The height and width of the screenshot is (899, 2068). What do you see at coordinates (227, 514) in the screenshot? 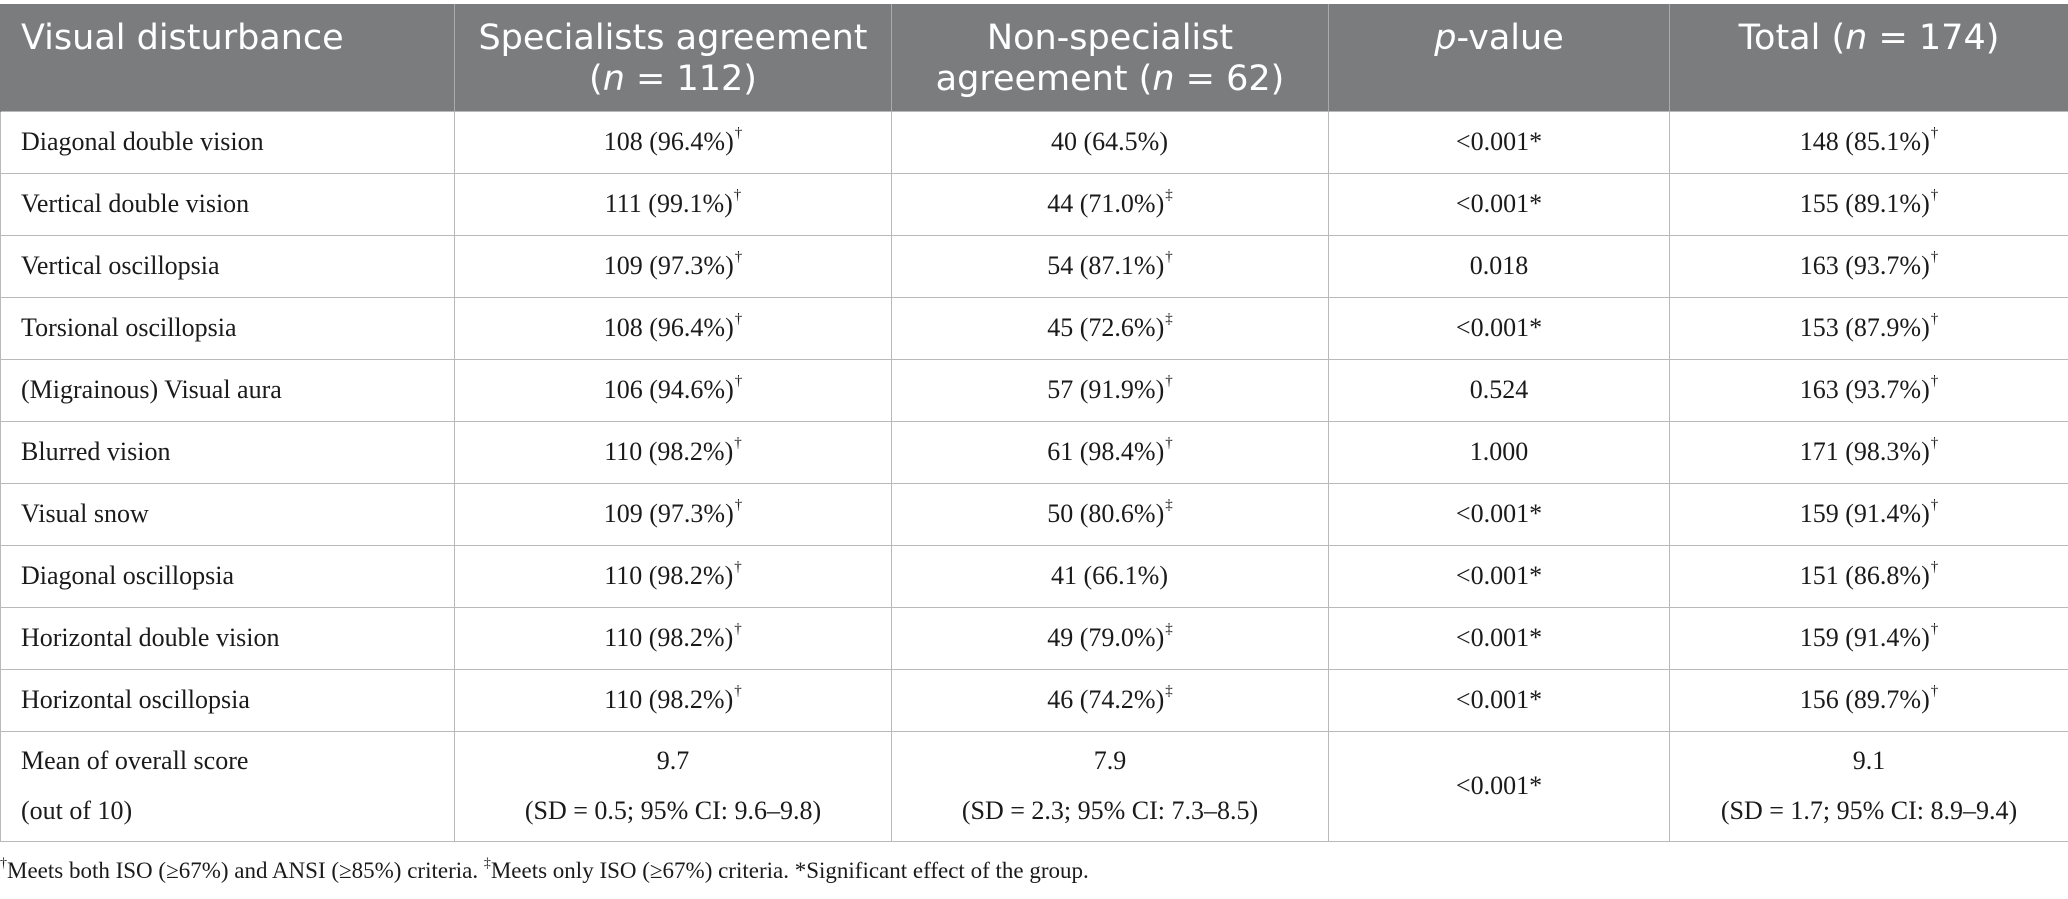
I see `row-label: Visual snow` at bounding box center [227, 514].